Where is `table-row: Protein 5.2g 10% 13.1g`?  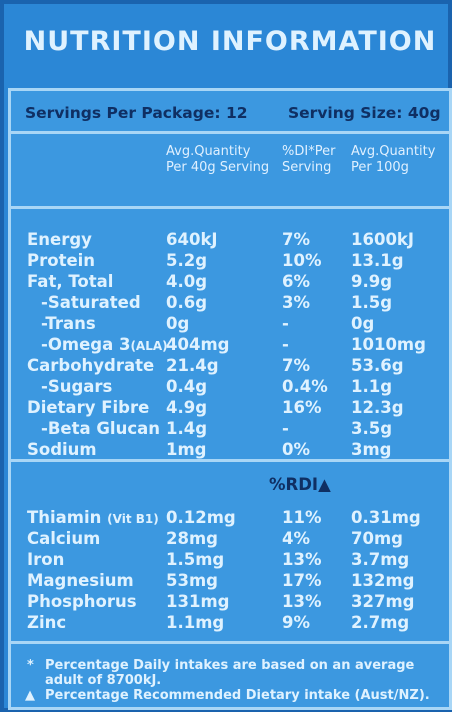
table-row: Protein 5.2g 10% 13.1g is located at coordinates (230, 260).